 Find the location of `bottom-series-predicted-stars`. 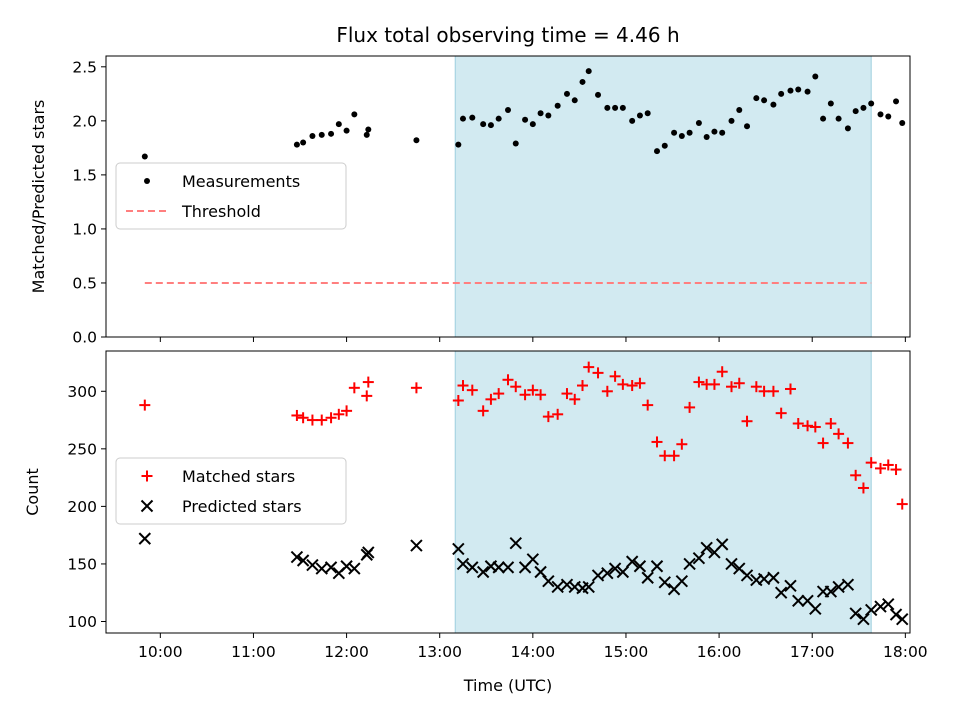

bottom-series-predicted-stars is located at coordinates (523, 579).